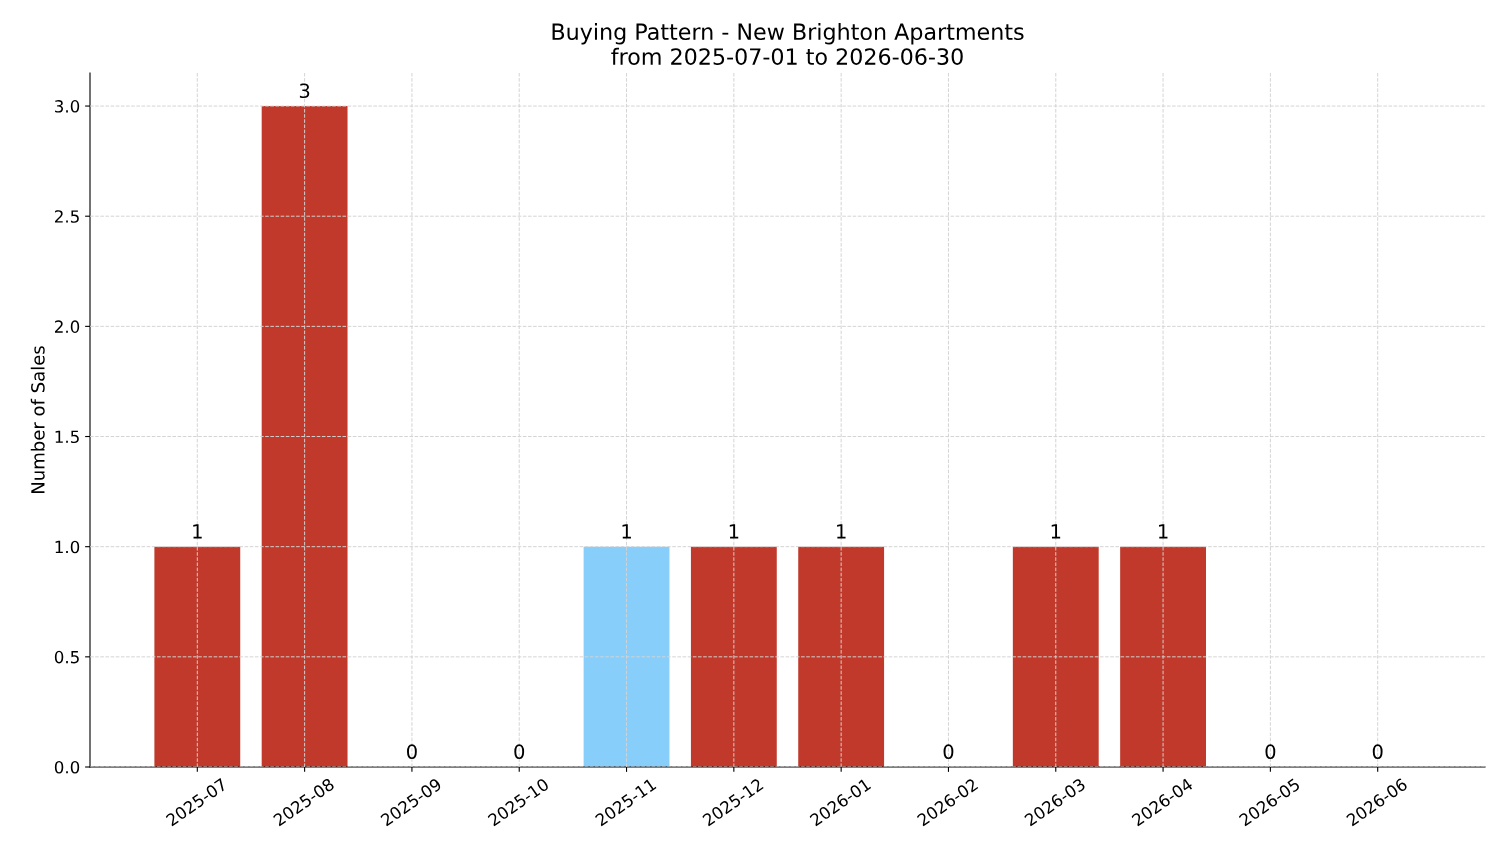 Image resolution: width=1501 pixels, height=863 pixels. Describe the element at coordinates (304, 91) in the screenshot. I see `data-label: 3` at that location.